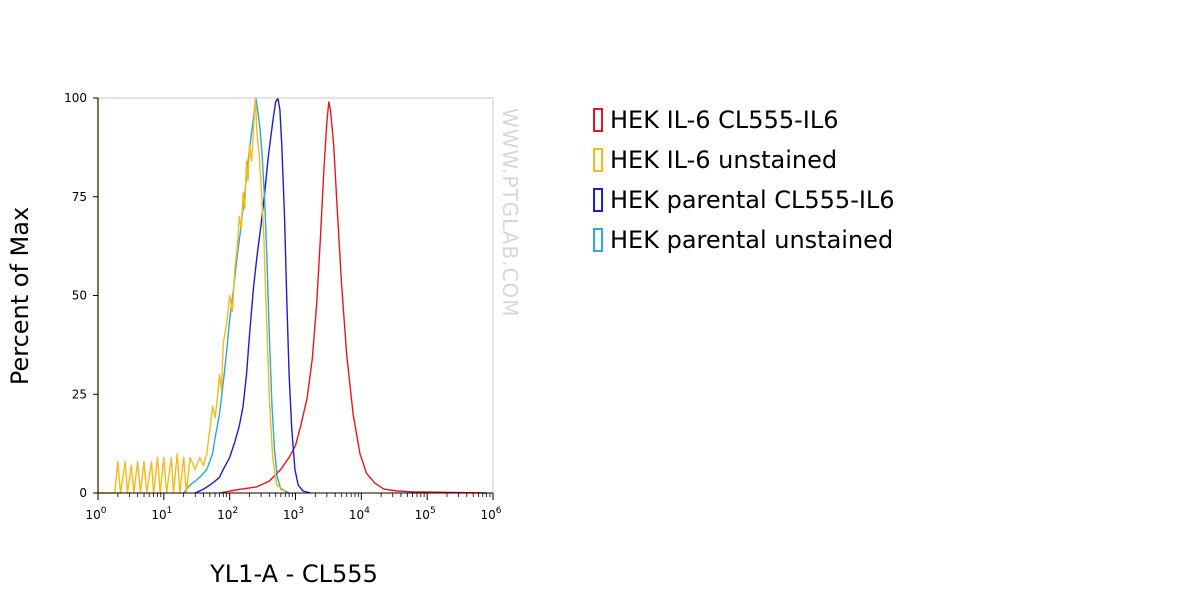 The height and width of the screenshot is (596, 1184). I want to click on legend-swatch-cyan, so click(598, 240).